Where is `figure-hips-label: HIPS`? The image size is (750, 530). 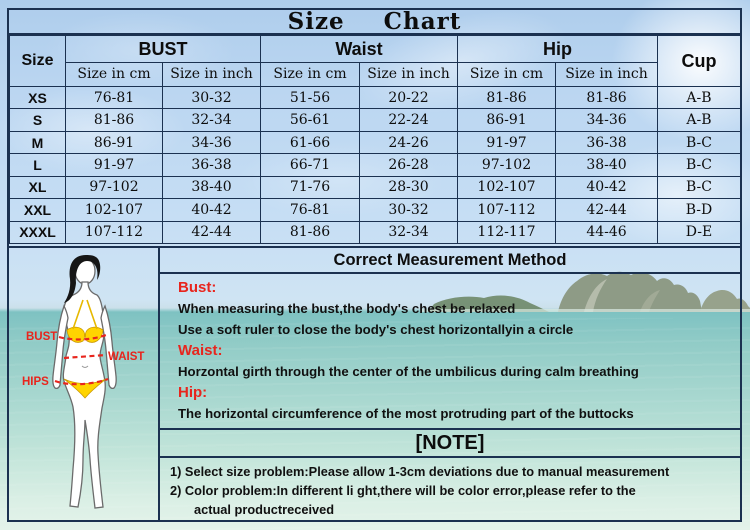 figure-hips-label: HIPS is located at coordinates (35, 382).